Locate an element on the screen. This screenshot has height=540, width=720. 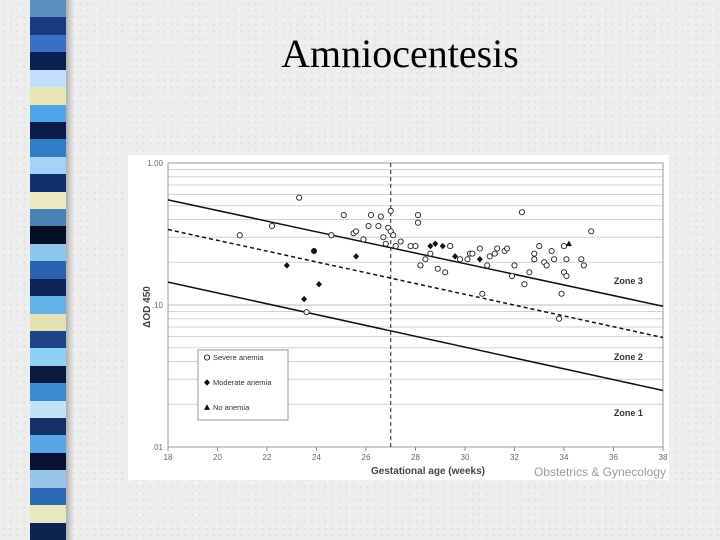
x-axis-title: Gestational age (weeks) is located at coordinates (428, 471).